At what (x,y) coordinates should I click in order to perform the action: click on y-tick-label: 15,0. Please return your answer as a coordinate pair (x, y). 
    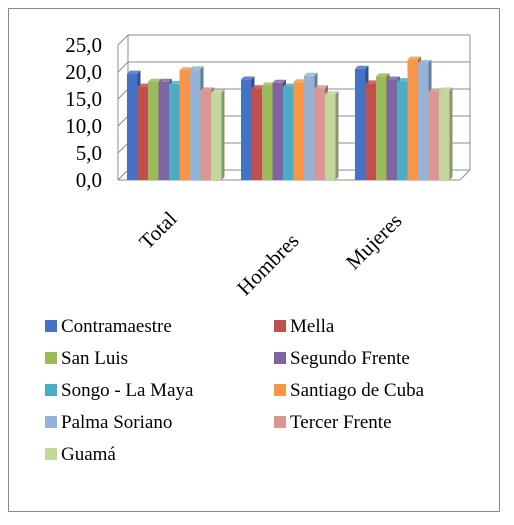
    Looking at the image, I should click on (83, 99).